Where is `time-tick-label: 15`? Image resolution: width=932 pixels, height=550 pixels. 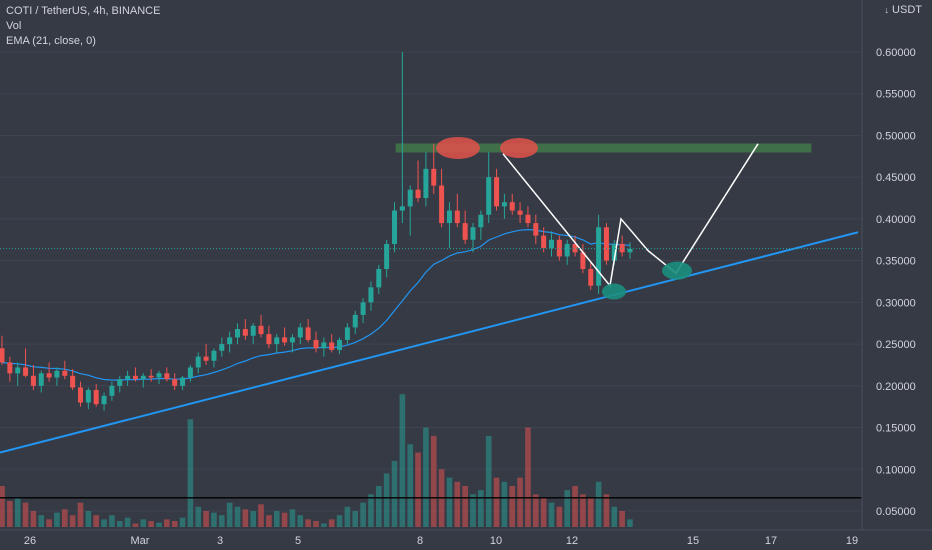 time-tick-label: 15 is located at coordinates (693, 541).